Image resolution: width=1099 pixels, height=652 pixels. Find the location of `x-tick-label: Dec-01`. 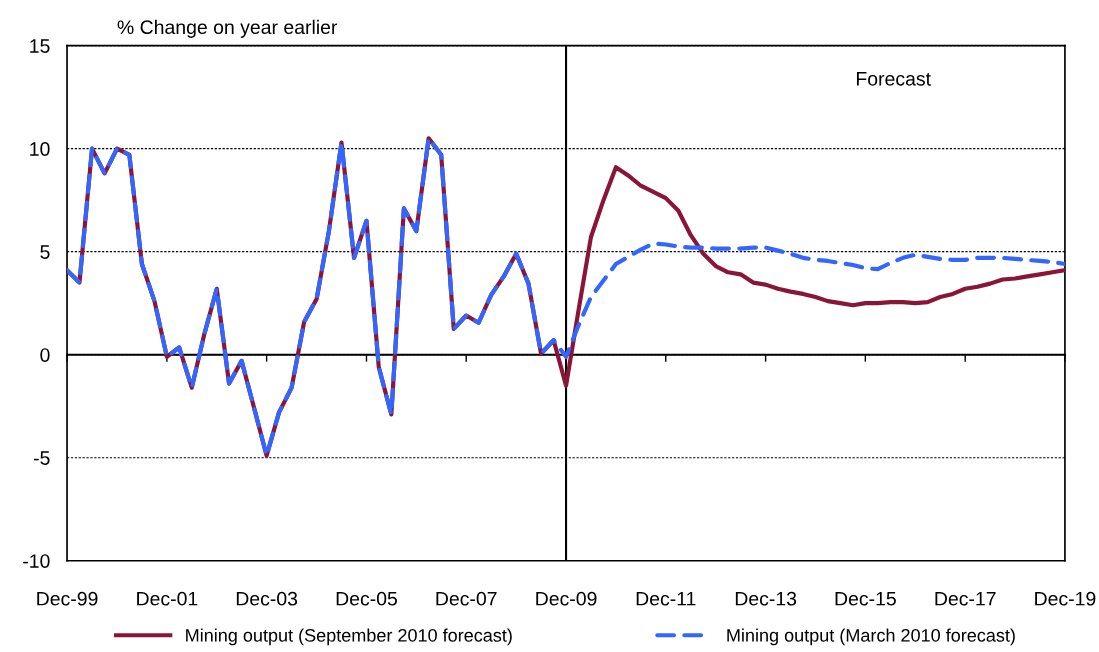

x-tick-label: Dec-01 is located at coordinates (167, 598).